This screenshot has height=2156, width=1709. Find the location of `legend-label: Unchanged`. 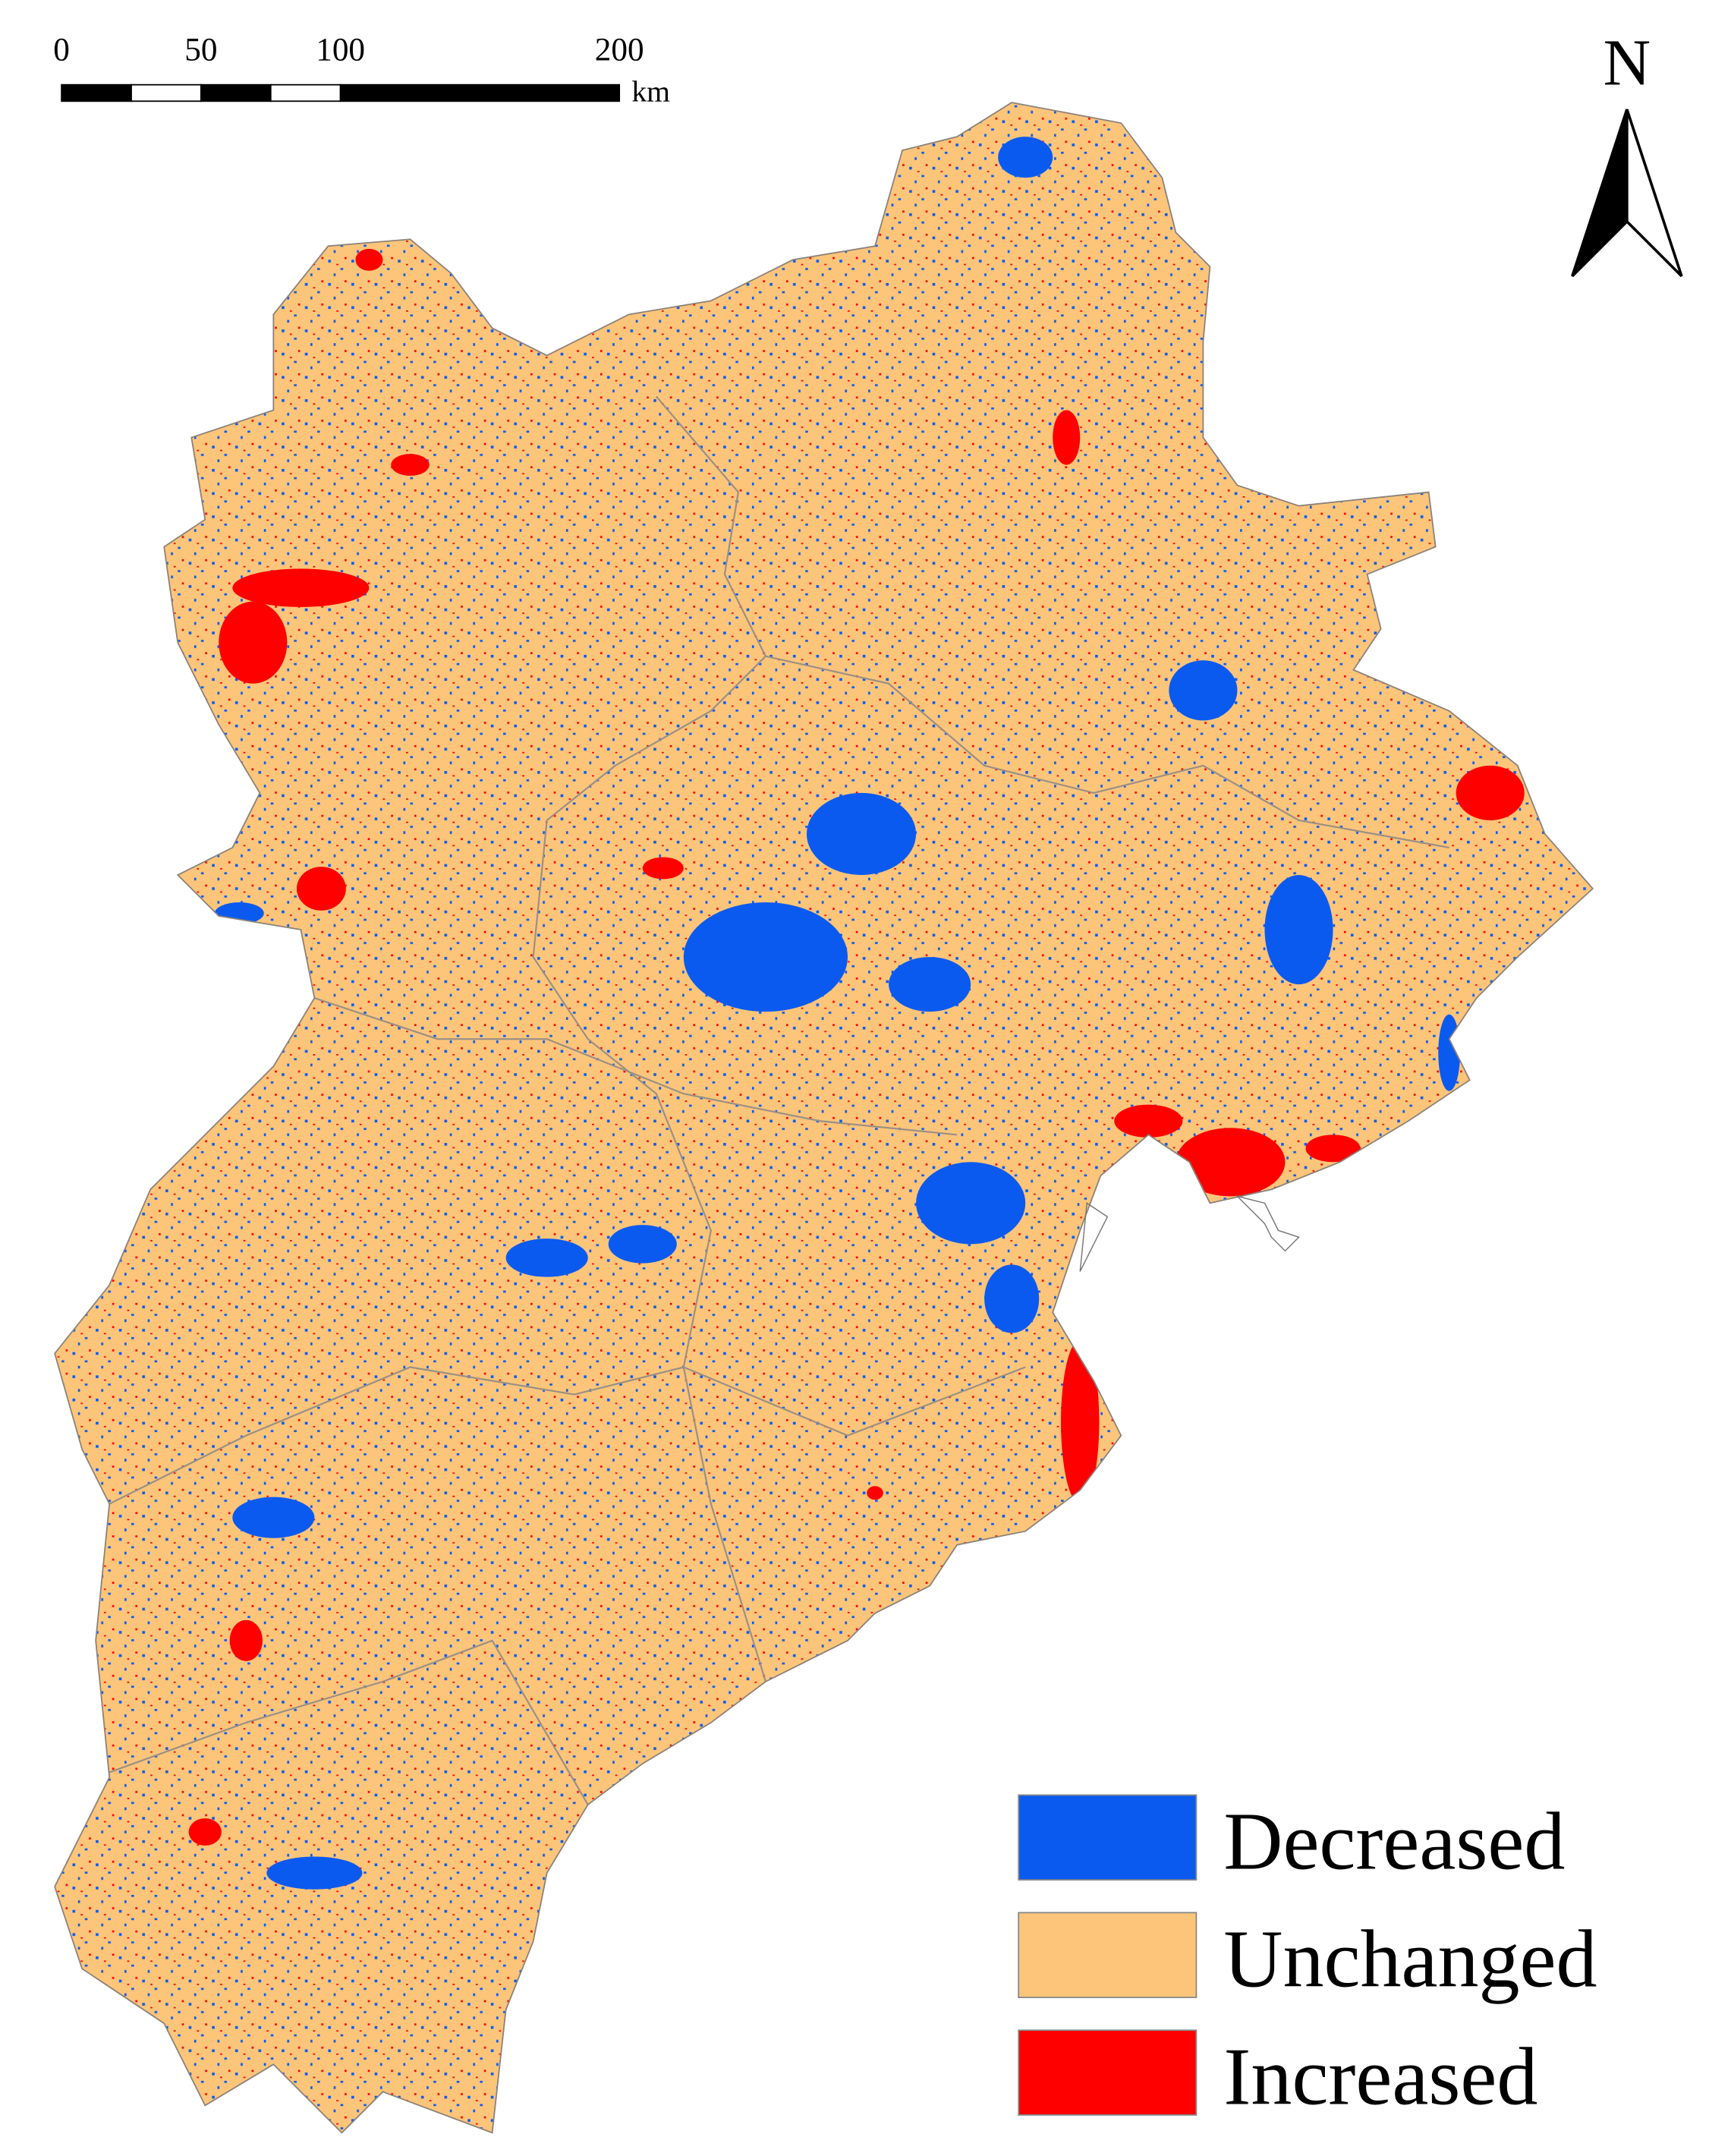

legend-label: Unchanged is located at coordinates (1410, 1960).